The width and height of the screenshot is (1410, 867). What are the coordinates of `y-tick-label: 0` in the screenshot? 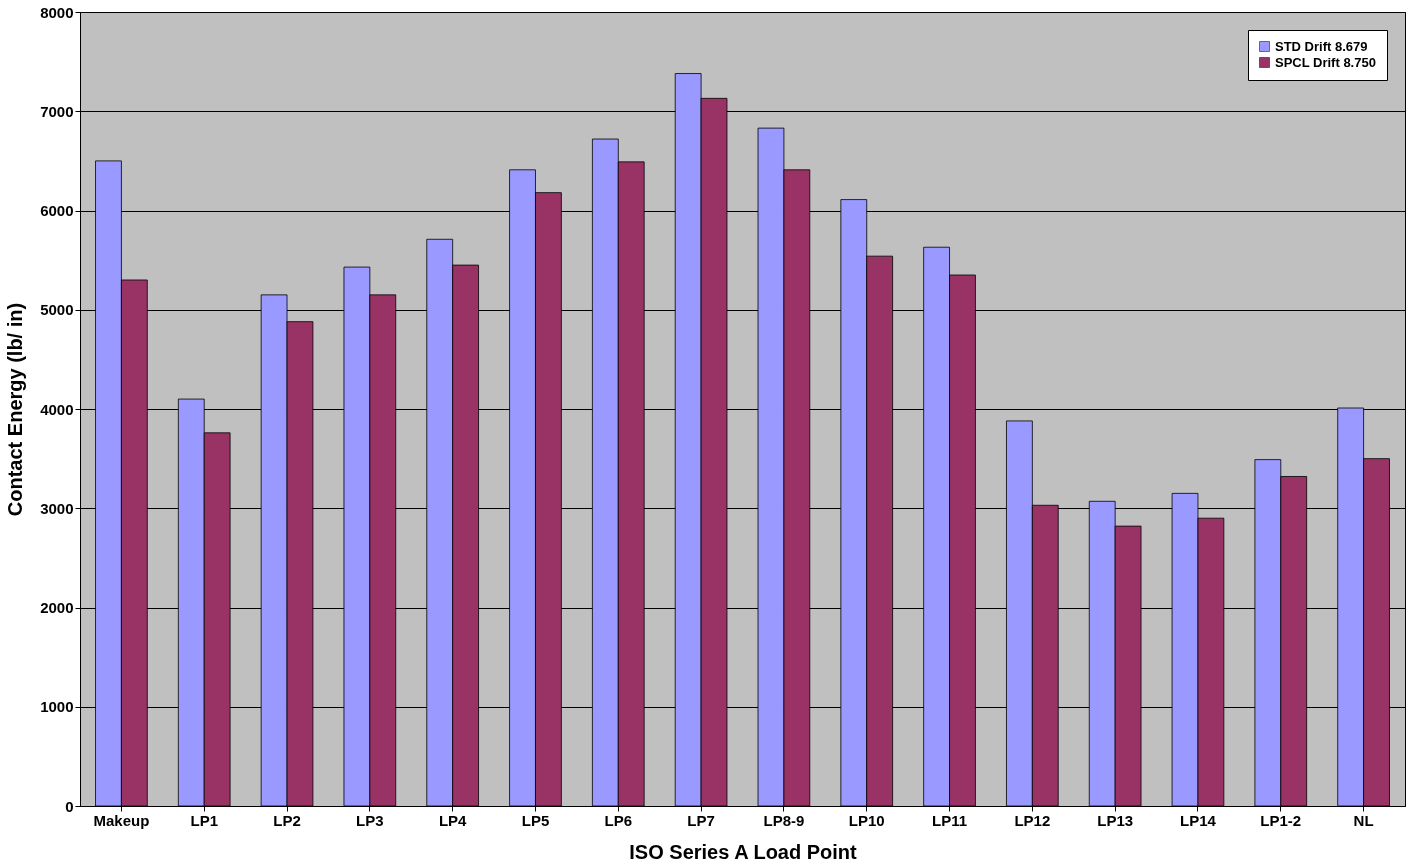 It's located at (69, 806).